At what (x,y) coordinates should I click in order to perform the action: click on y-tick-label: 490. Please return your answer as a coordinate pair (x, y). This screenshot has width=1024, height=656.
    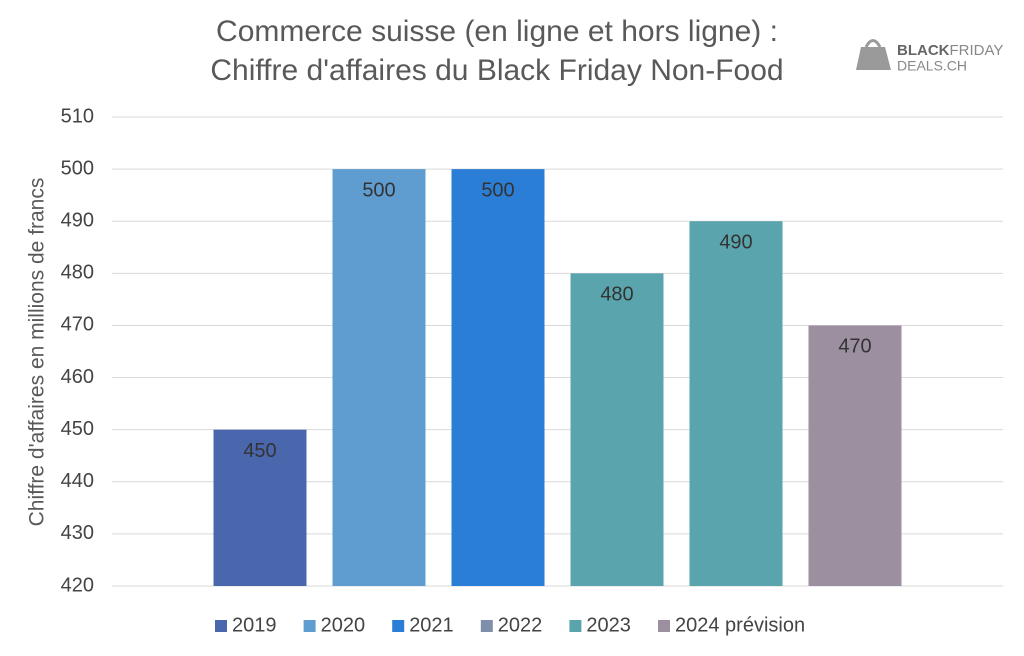
    Looking at the image, I should click on (77, 221).